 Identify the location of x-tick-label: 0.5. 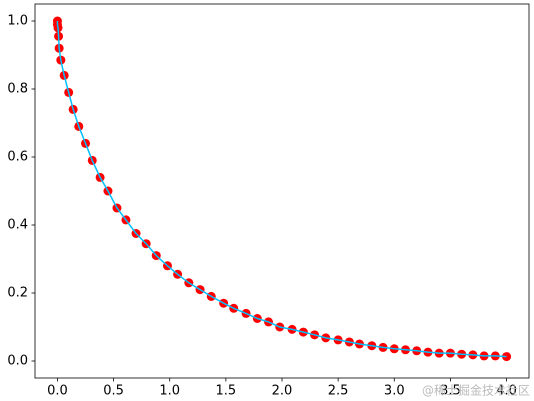
(113, 391).